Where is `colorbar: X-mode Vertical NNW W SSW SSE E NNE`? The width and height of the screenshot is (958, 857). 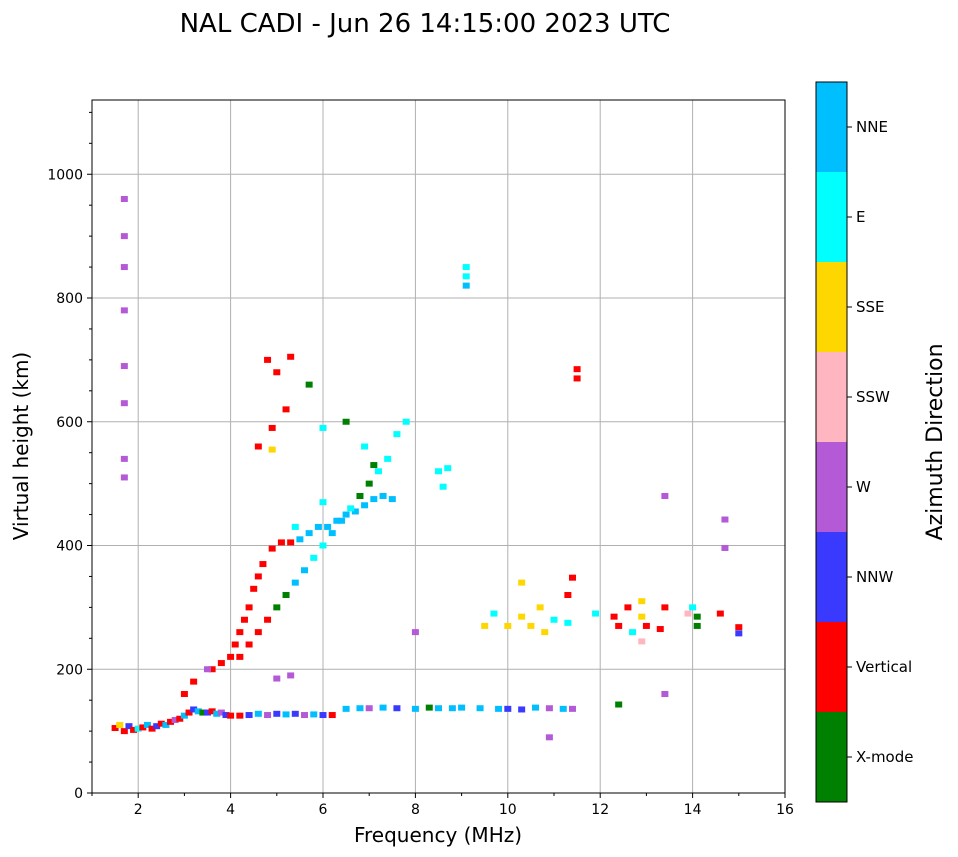 colorbar: X-mode Vertical NNW W SSW SSE E NNE is located at coordinates (864, 442).